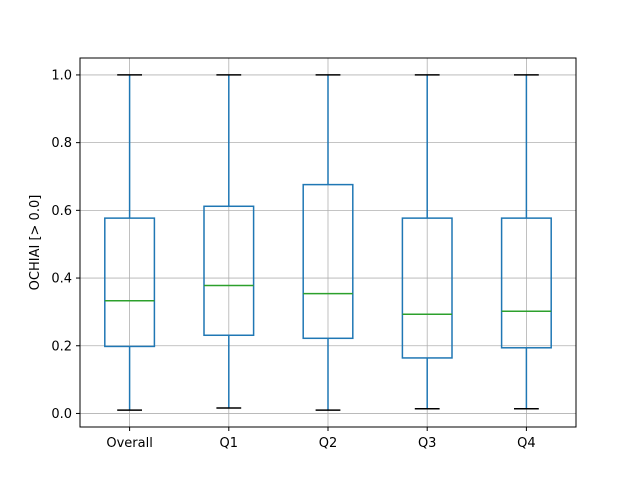 This screenshot has width=640, height=480. What do you see at coordinates (229, 271) in the screenshot?
I see `box-q1` at bounding box center [229, 271].